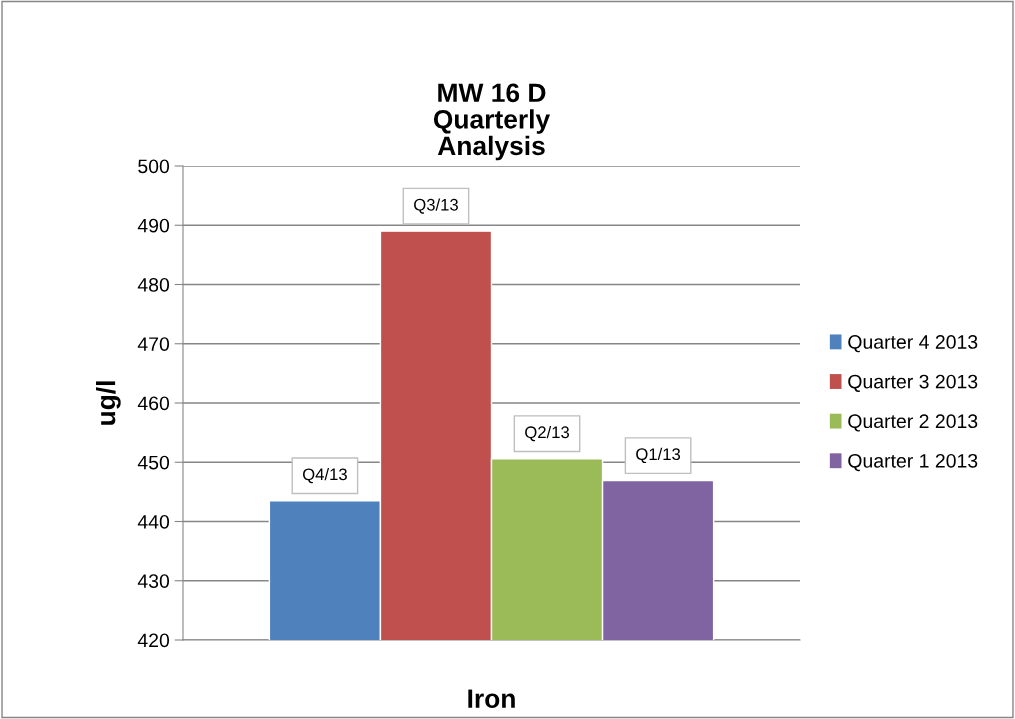  I want to click on legend-label: Quarter 3 2013, so click(913, 383).